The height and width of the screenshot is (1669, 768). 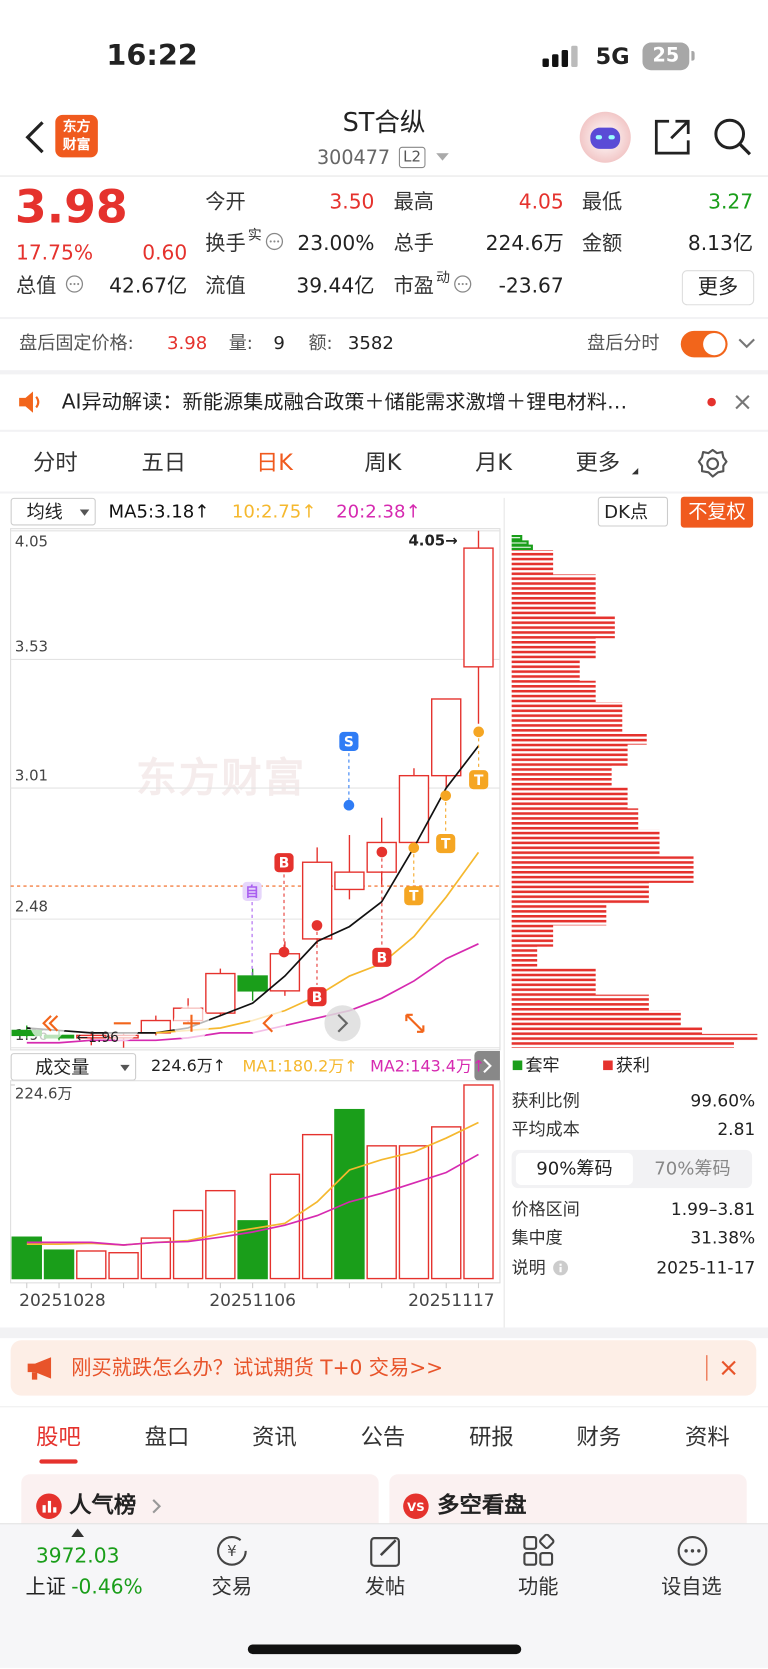 What do you see at coordinates (58, 1437) in the screenshot?
I see `content-tab: 股吧` at bounding box center [58, 1437].